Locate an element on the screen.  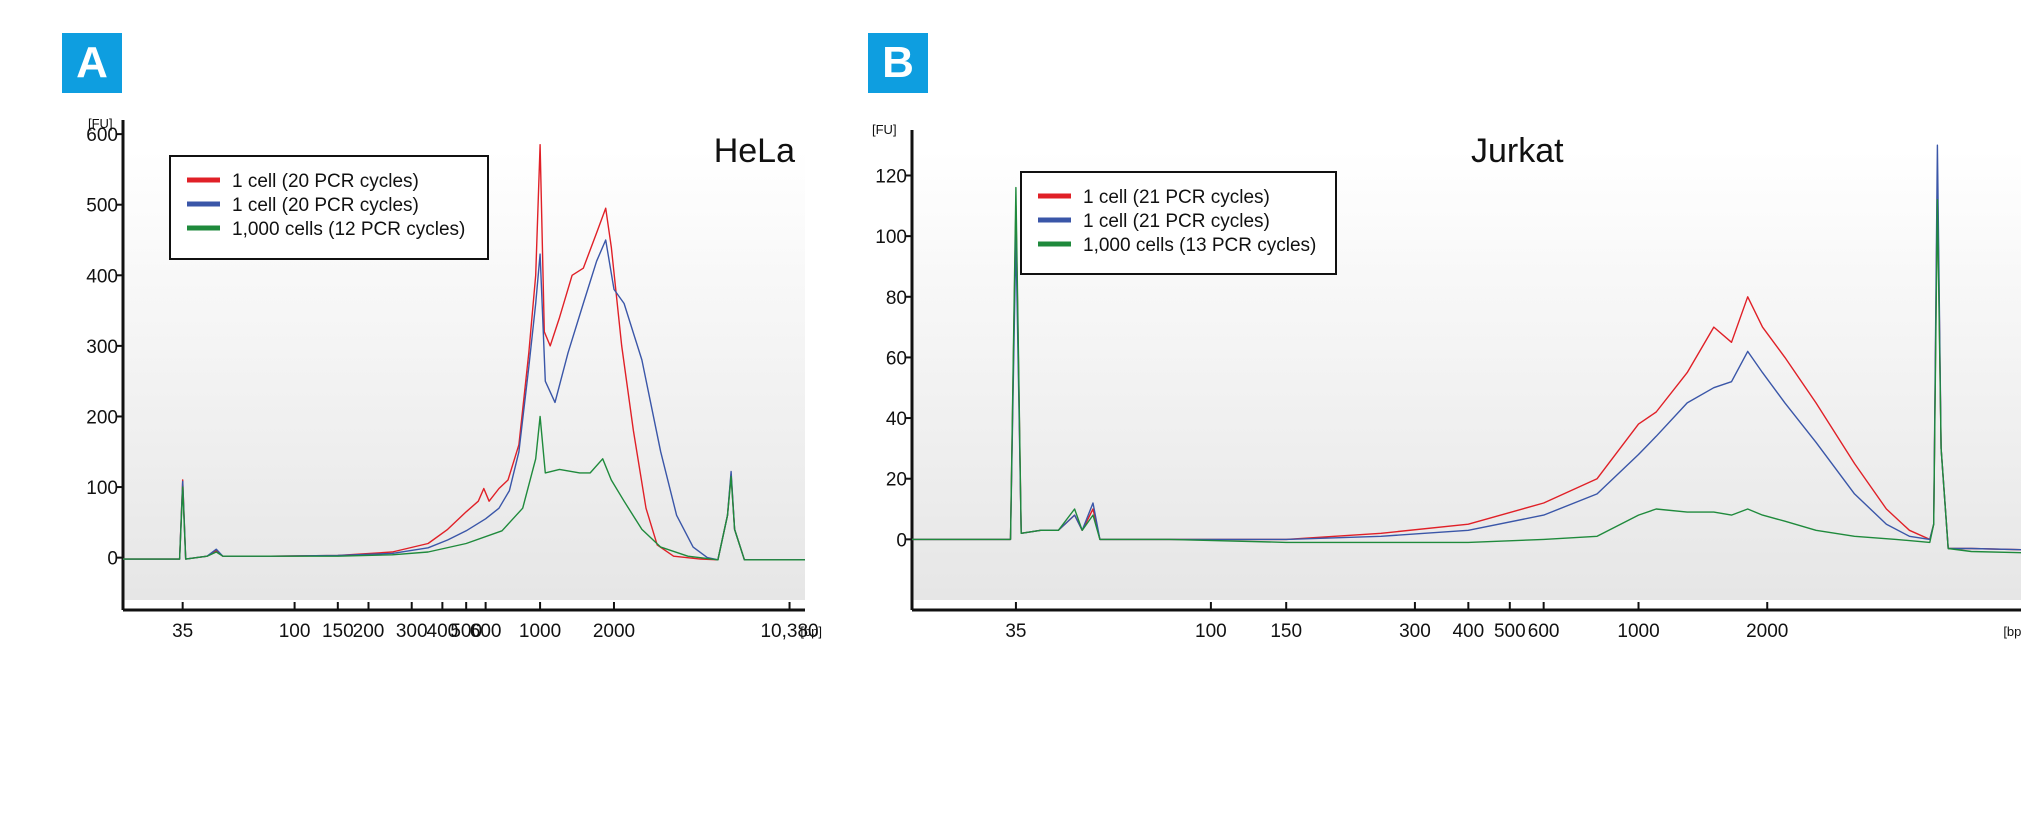
y-tick-label: 600 is located at coordinates (102, 135).